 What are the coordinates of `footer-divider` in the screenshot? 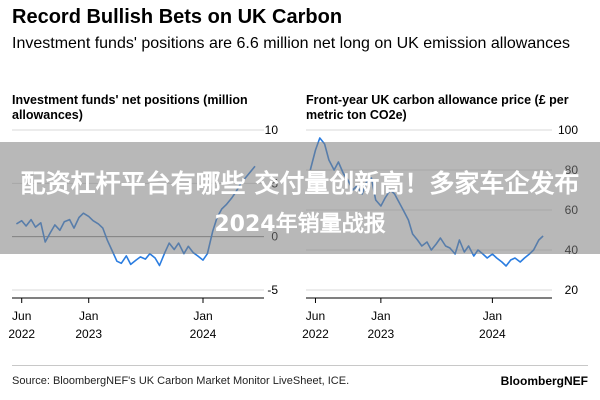 It's located at (300, 365).